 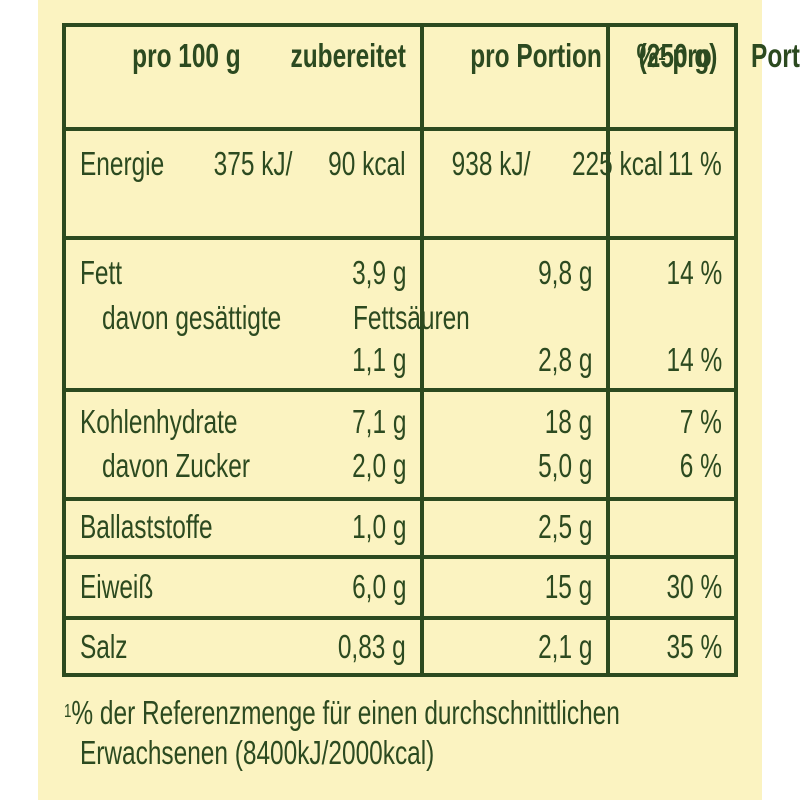 What do you see at coordinates (104, 646) in the screenshot?
I see `label-text: Salz` at bounding box center [104, 646].